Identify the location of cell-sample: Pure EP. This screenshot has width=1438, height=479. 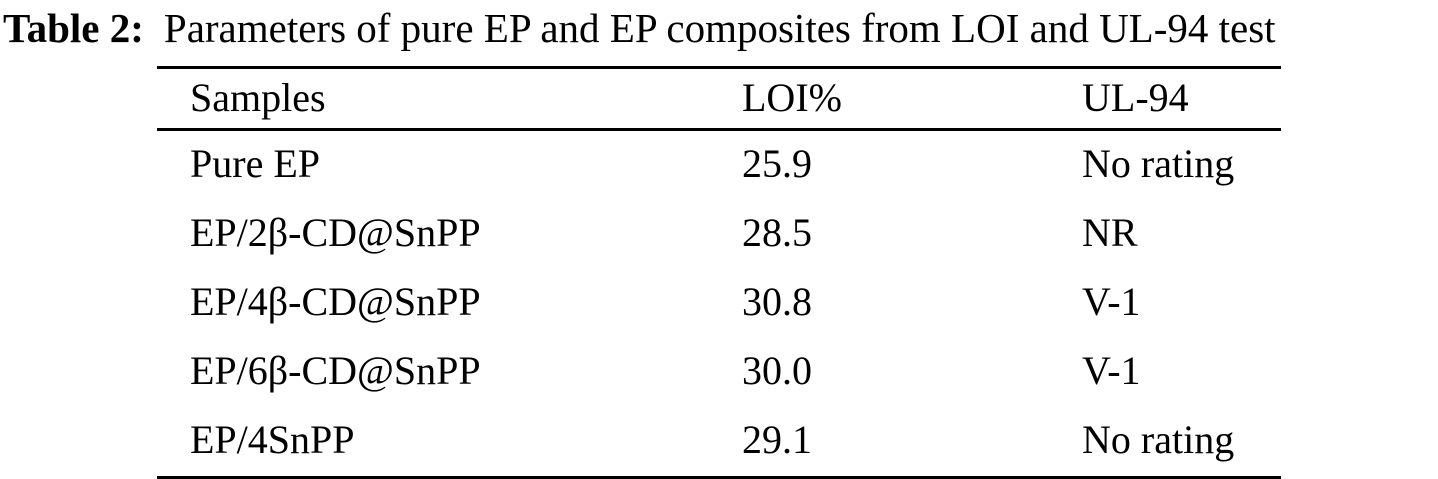
(255, 163).